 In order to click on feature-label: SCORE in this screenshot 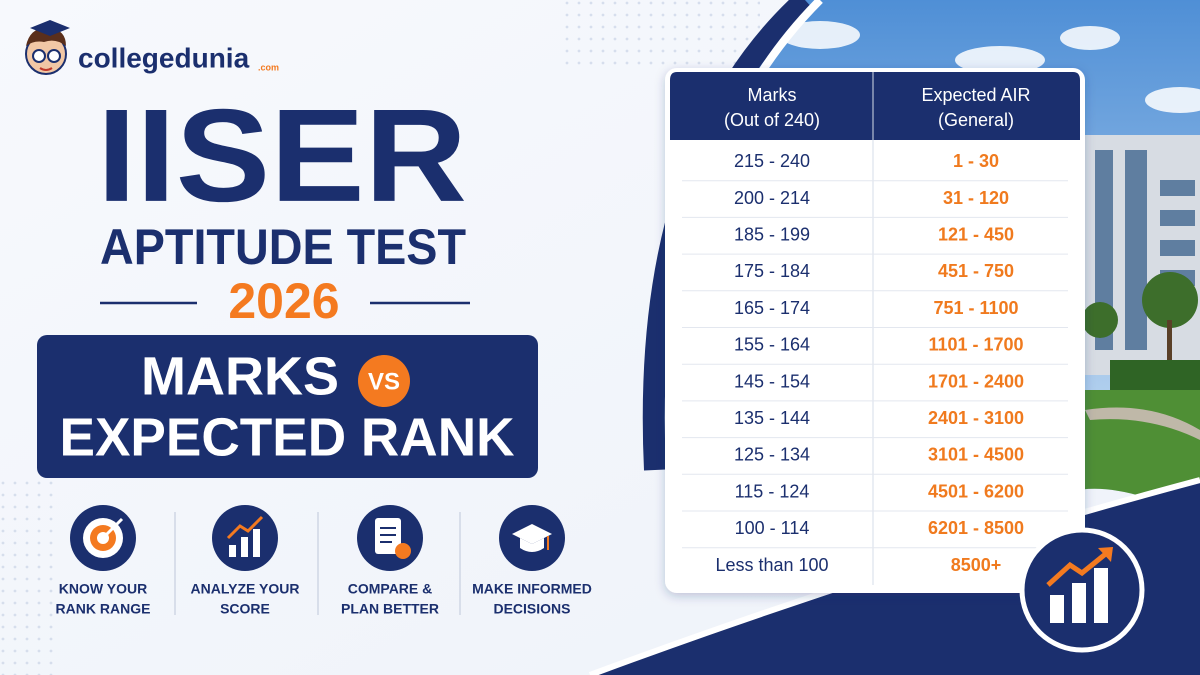, I will do `click(245, 609)`.